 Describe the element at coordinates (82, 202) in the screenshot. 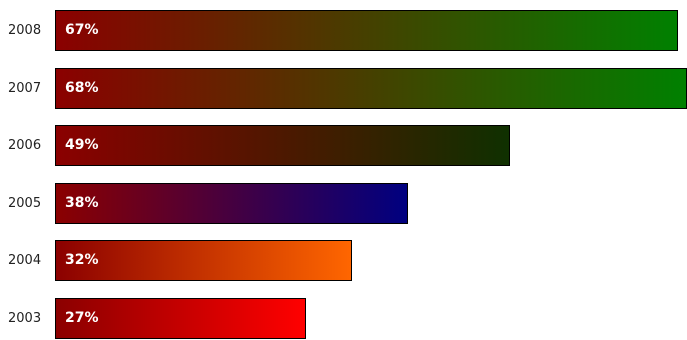

I see `data-label: 38%` at that location.